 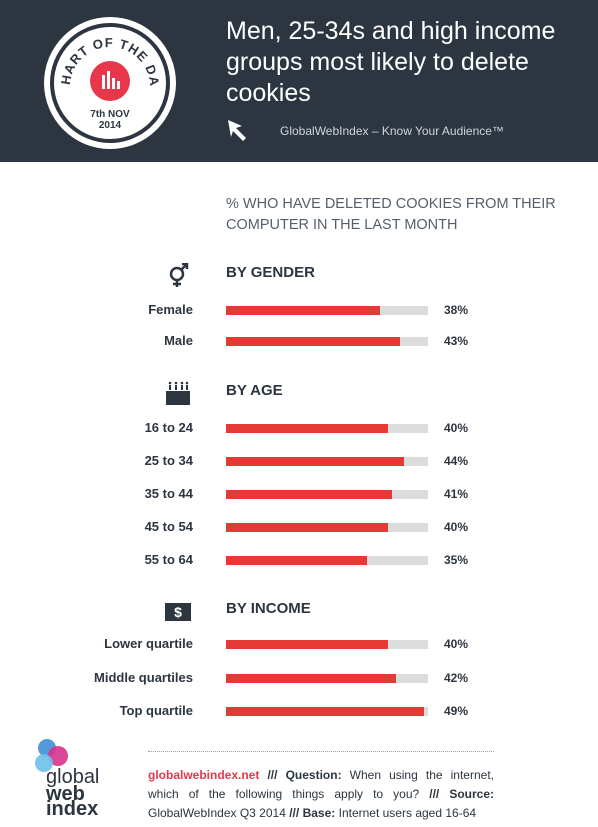 What do you see at coordinates (456, 711) in the screenshot?
I see `data-label: 49%` at bounding box center [456, 711].